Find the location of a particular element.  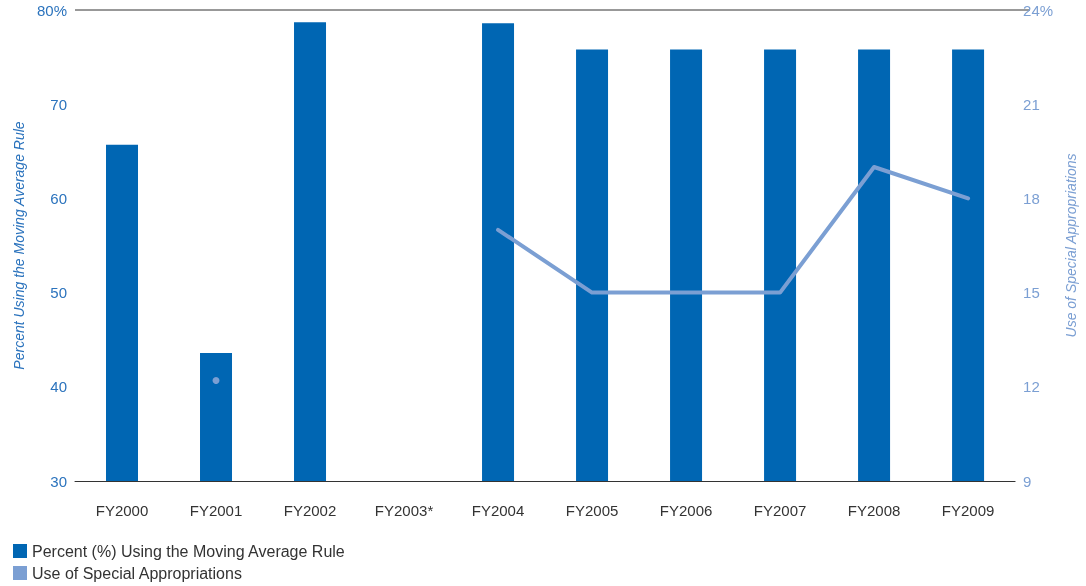

x-tick-label: FY2008 is located at coordinates (874, 510).